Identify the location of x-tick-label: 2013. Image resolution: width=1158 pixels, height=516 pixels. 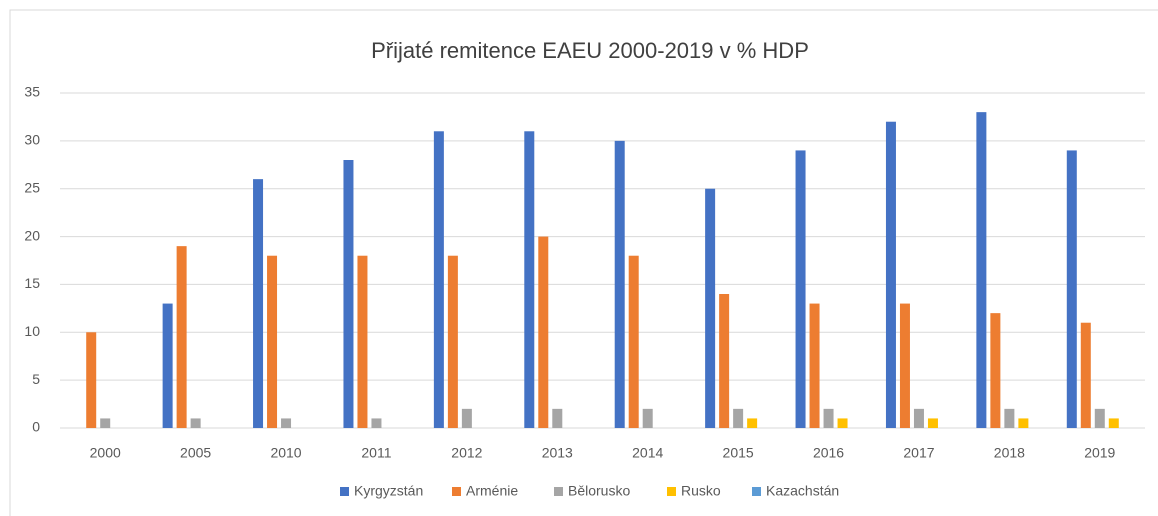
(557, 453).